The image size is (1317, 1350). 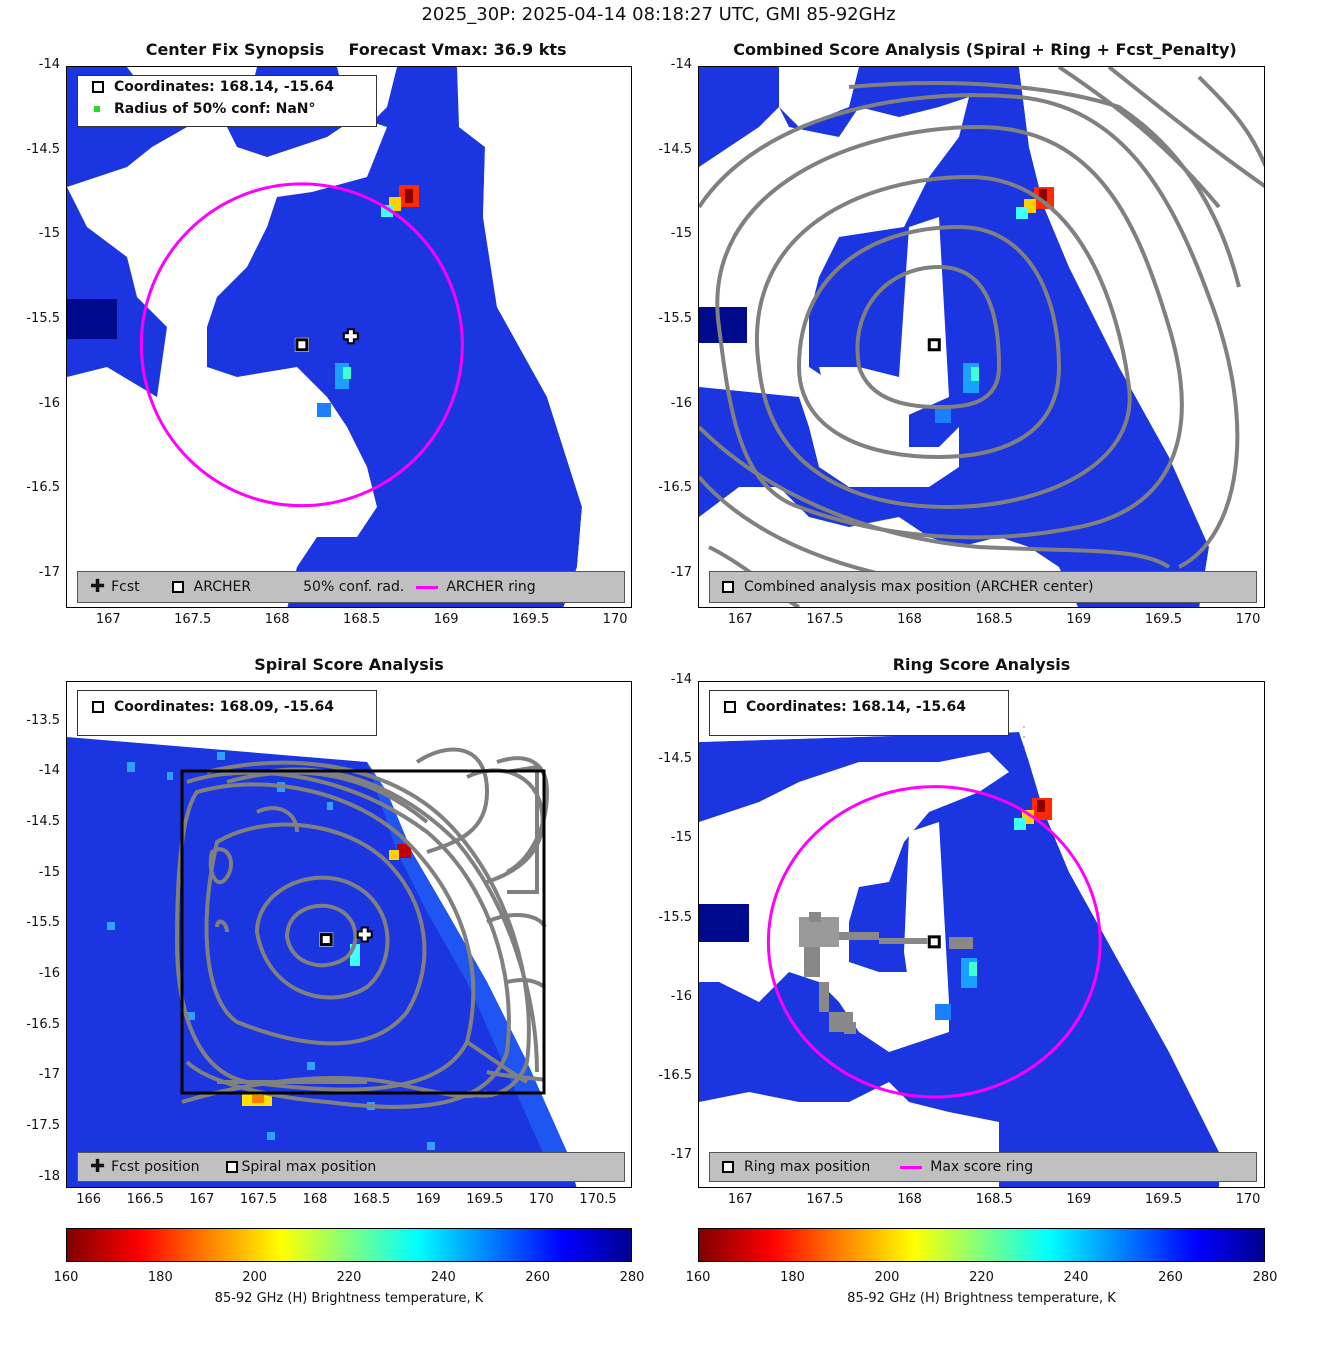 What do you see at coordinates (675, 319) in the screenshot?
I see `y-tick-label: -15.5` at bounding box center [675, 319].